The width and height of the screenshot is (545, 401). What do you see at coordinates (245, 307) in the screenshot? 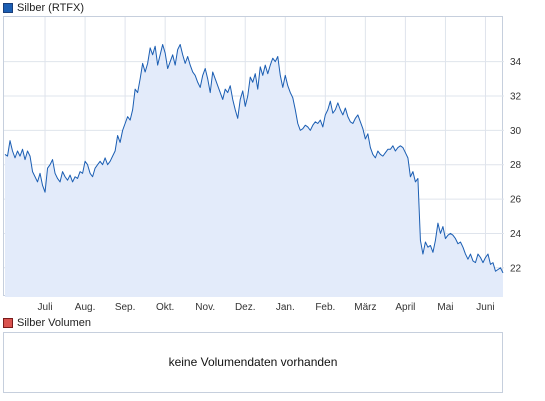
I see `x-tick-label: Dez.` at bounding box center [245, 307].